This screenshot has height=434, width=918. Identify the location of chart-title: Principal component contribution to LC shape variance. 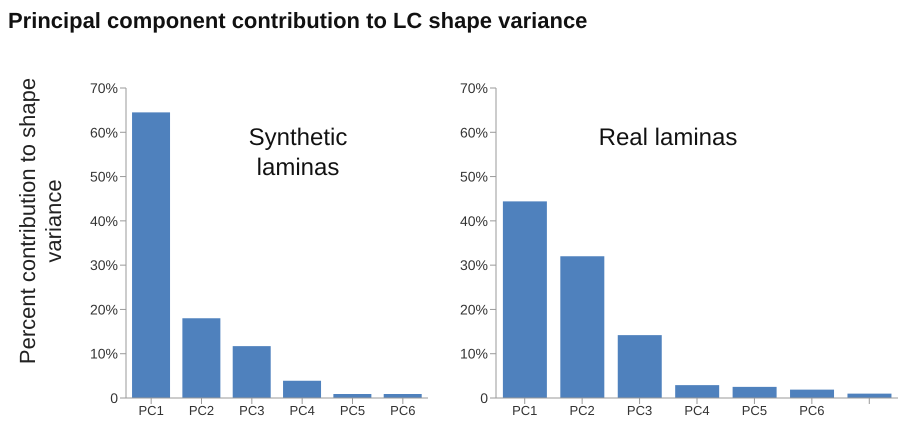
(298, 21).